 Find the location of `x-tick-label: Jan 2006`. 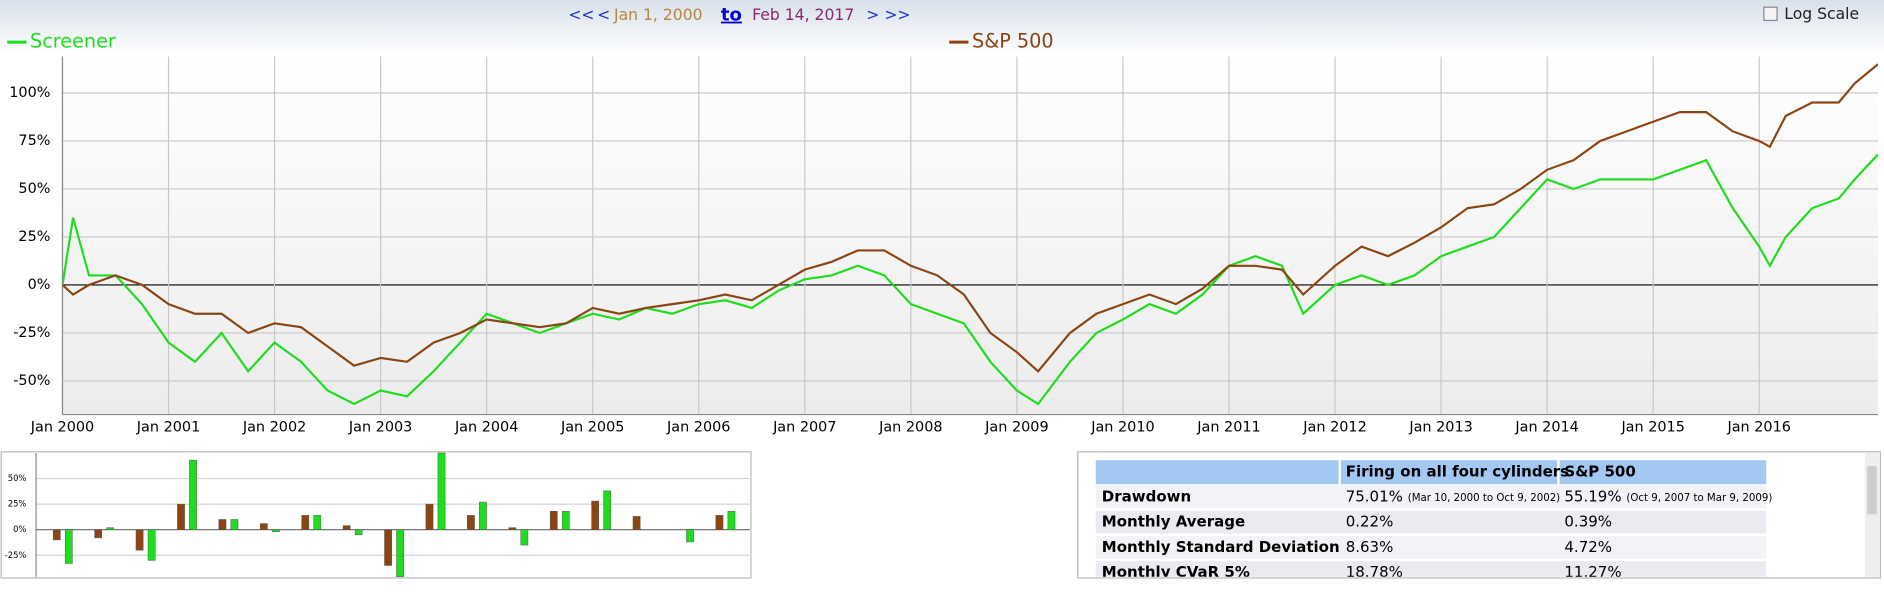

x-tick-label: Jan 2006 is located at coordinates (698, 428).